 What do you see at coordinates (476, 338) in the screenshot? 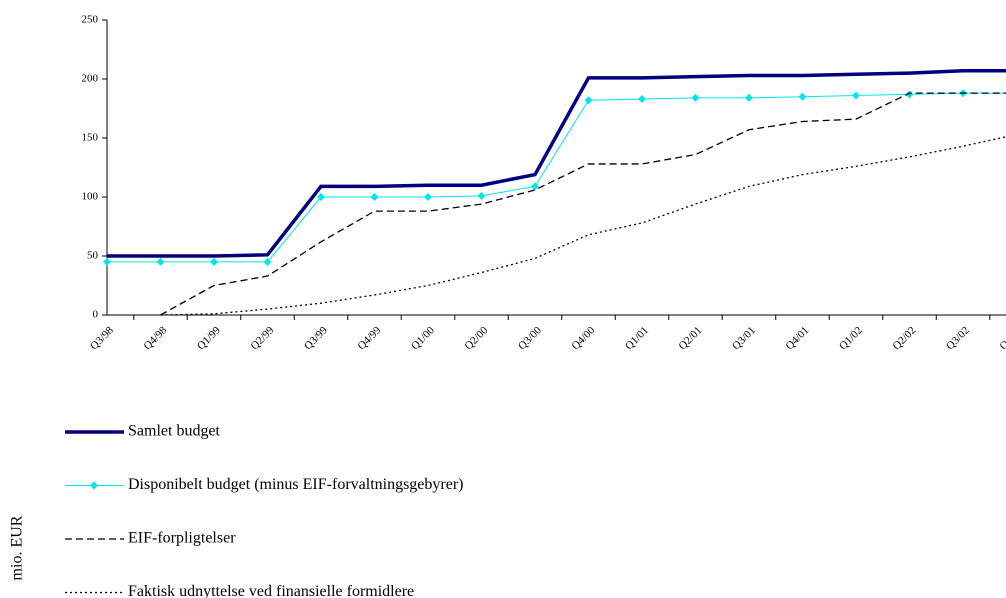
I see `x-tick-label: Q2/00` at bounding box center [476, 338].